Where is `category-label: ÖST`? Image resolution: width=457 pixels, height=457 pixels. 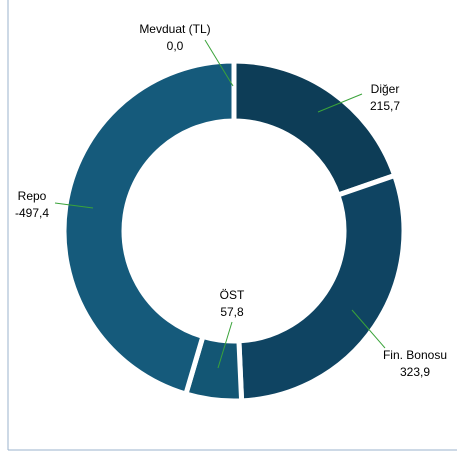 category-label: ÖST is located at coordinates (232, 295).